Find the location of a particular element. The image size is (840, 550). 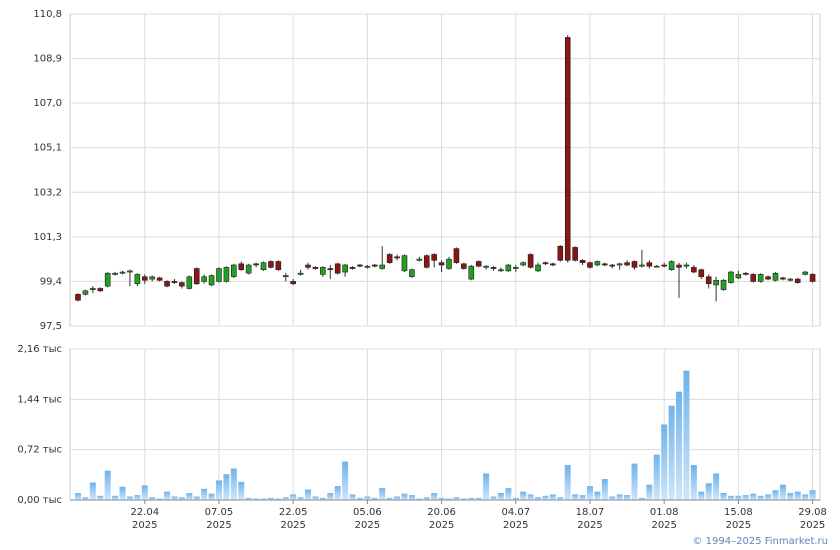

x-tick-label: 22.05 is located at coordinates (293, 512).